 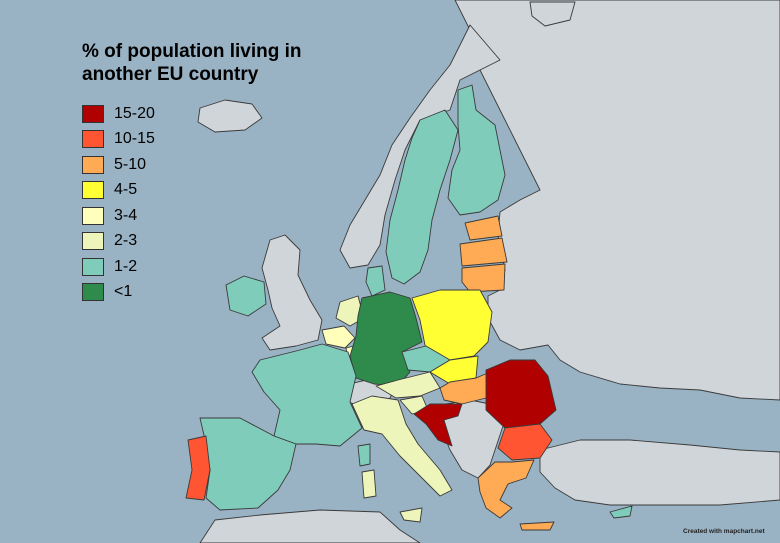 What do you see at coordinates (483, 228) in the screenshot?
I see `country-estonia` at bounding box center [483, 228].